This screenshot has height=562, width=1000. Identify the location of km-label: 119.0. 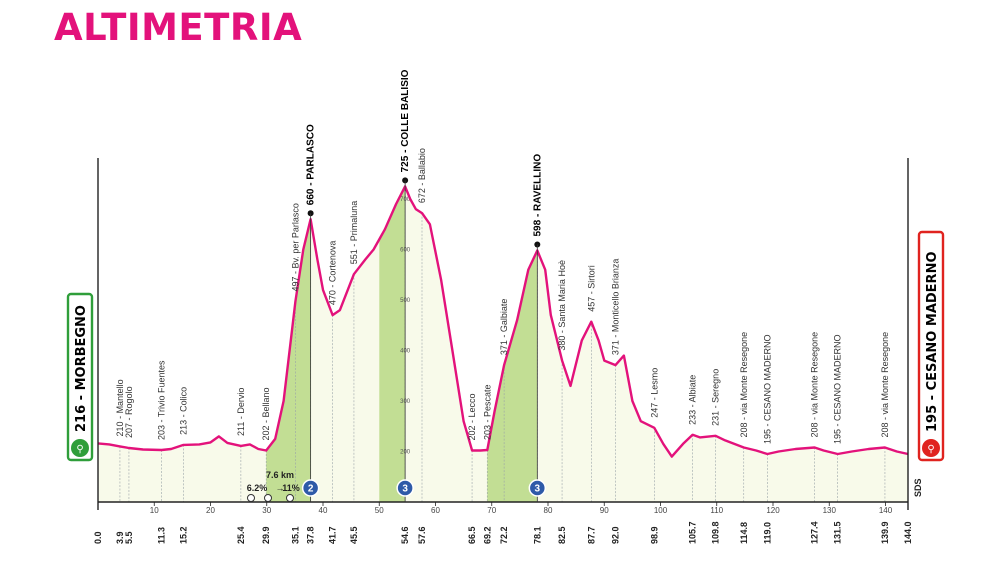
(767, 533).